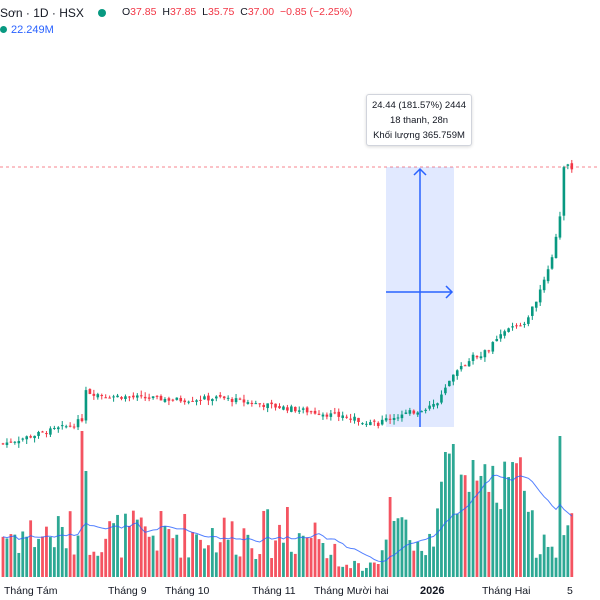 Image resolution: width=600 pixels, height=600 pixels. What do you see at coordinates (143, 12) in the screenshot?
I see `open-value: 37.85` at bounding box center [143, 12].